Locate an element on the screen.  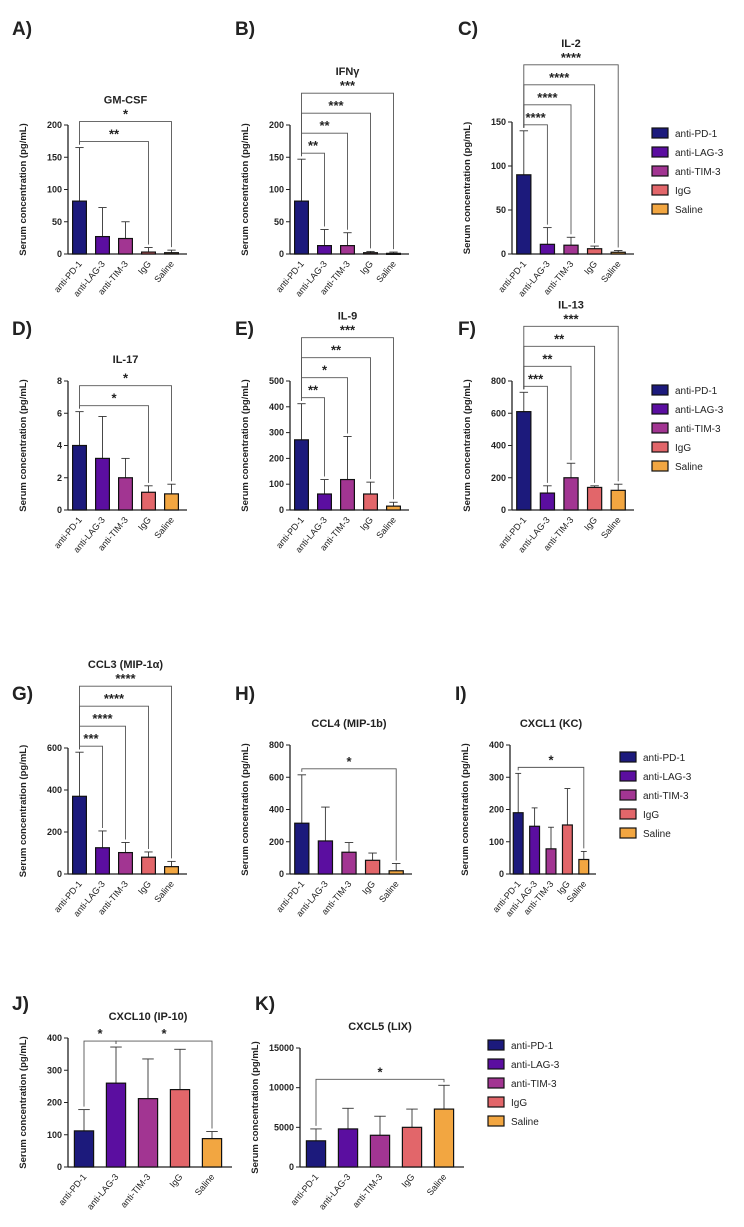
chart-title: GM-CSF is located at coordinates (126, 101).